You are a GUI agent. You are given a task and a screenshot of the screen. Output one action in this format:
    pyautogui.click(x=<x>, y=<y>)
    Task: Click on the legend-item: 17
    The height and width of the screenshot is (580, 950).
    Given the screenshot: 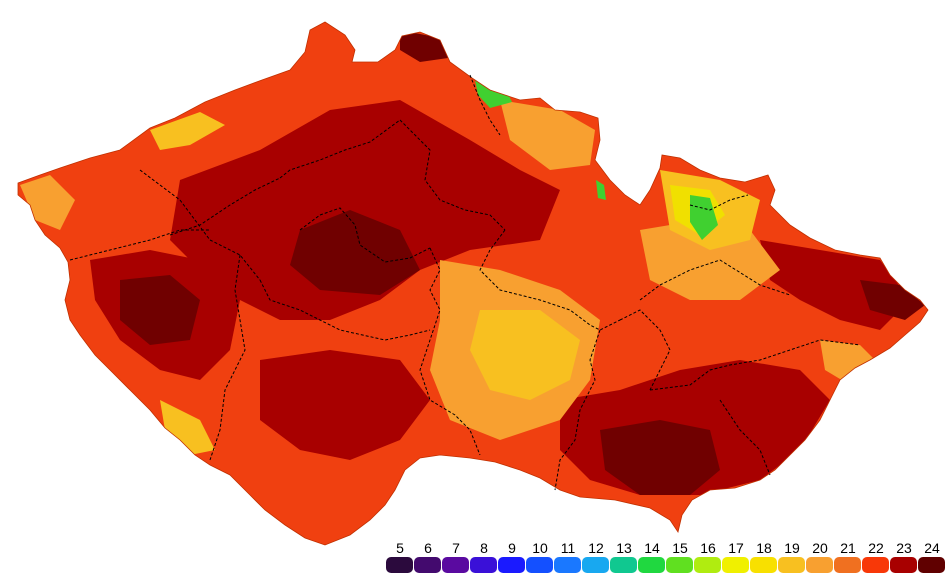 What is the action you would take?
    pyautogui.click(x=736, y=558)
    